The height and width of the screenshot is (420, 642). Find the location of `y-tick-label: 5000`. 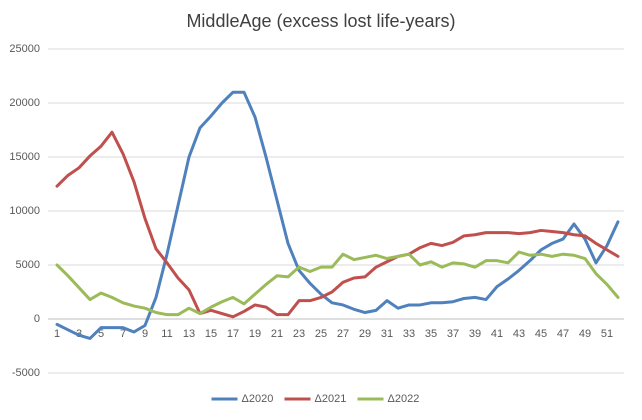

y-tick-label: 5000 is located at coordinates (28, 265).